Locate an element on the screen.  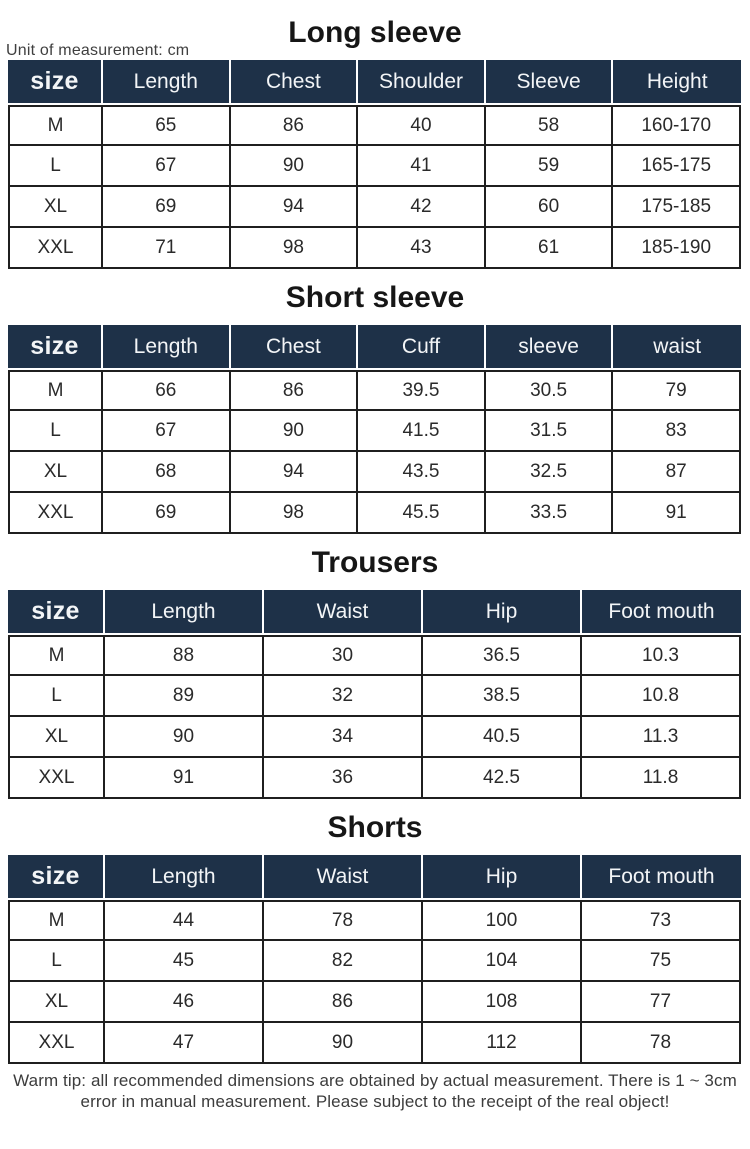
section-title-shorts: Shorts is located at coordinates (375, 827).